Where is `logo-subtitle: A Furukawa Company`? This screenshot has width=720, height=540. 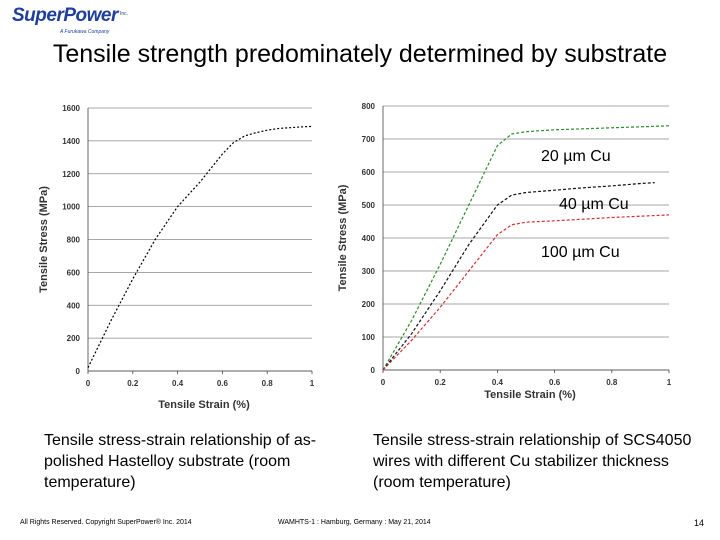 logo-subtitle: A Furukawa Company is located at coordinates (85, 32).